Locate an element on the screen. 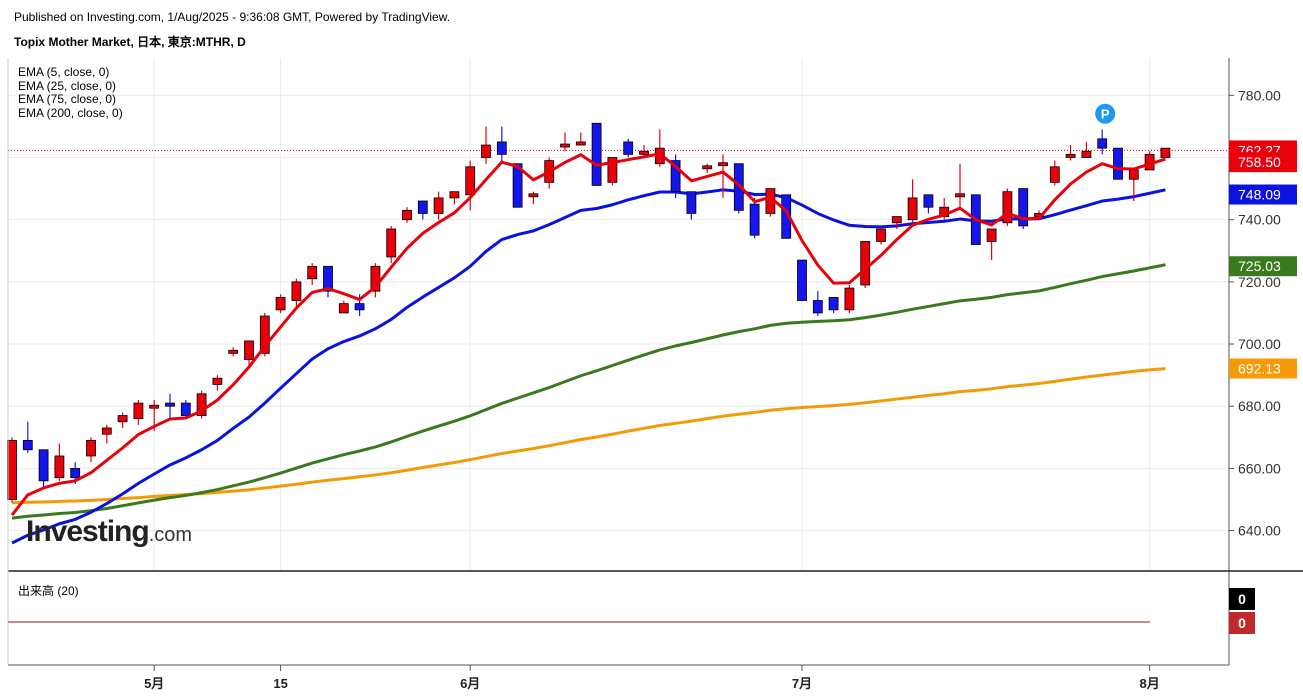  y-tick-label-0: 780.00 is located at coordinates (1259, 95).